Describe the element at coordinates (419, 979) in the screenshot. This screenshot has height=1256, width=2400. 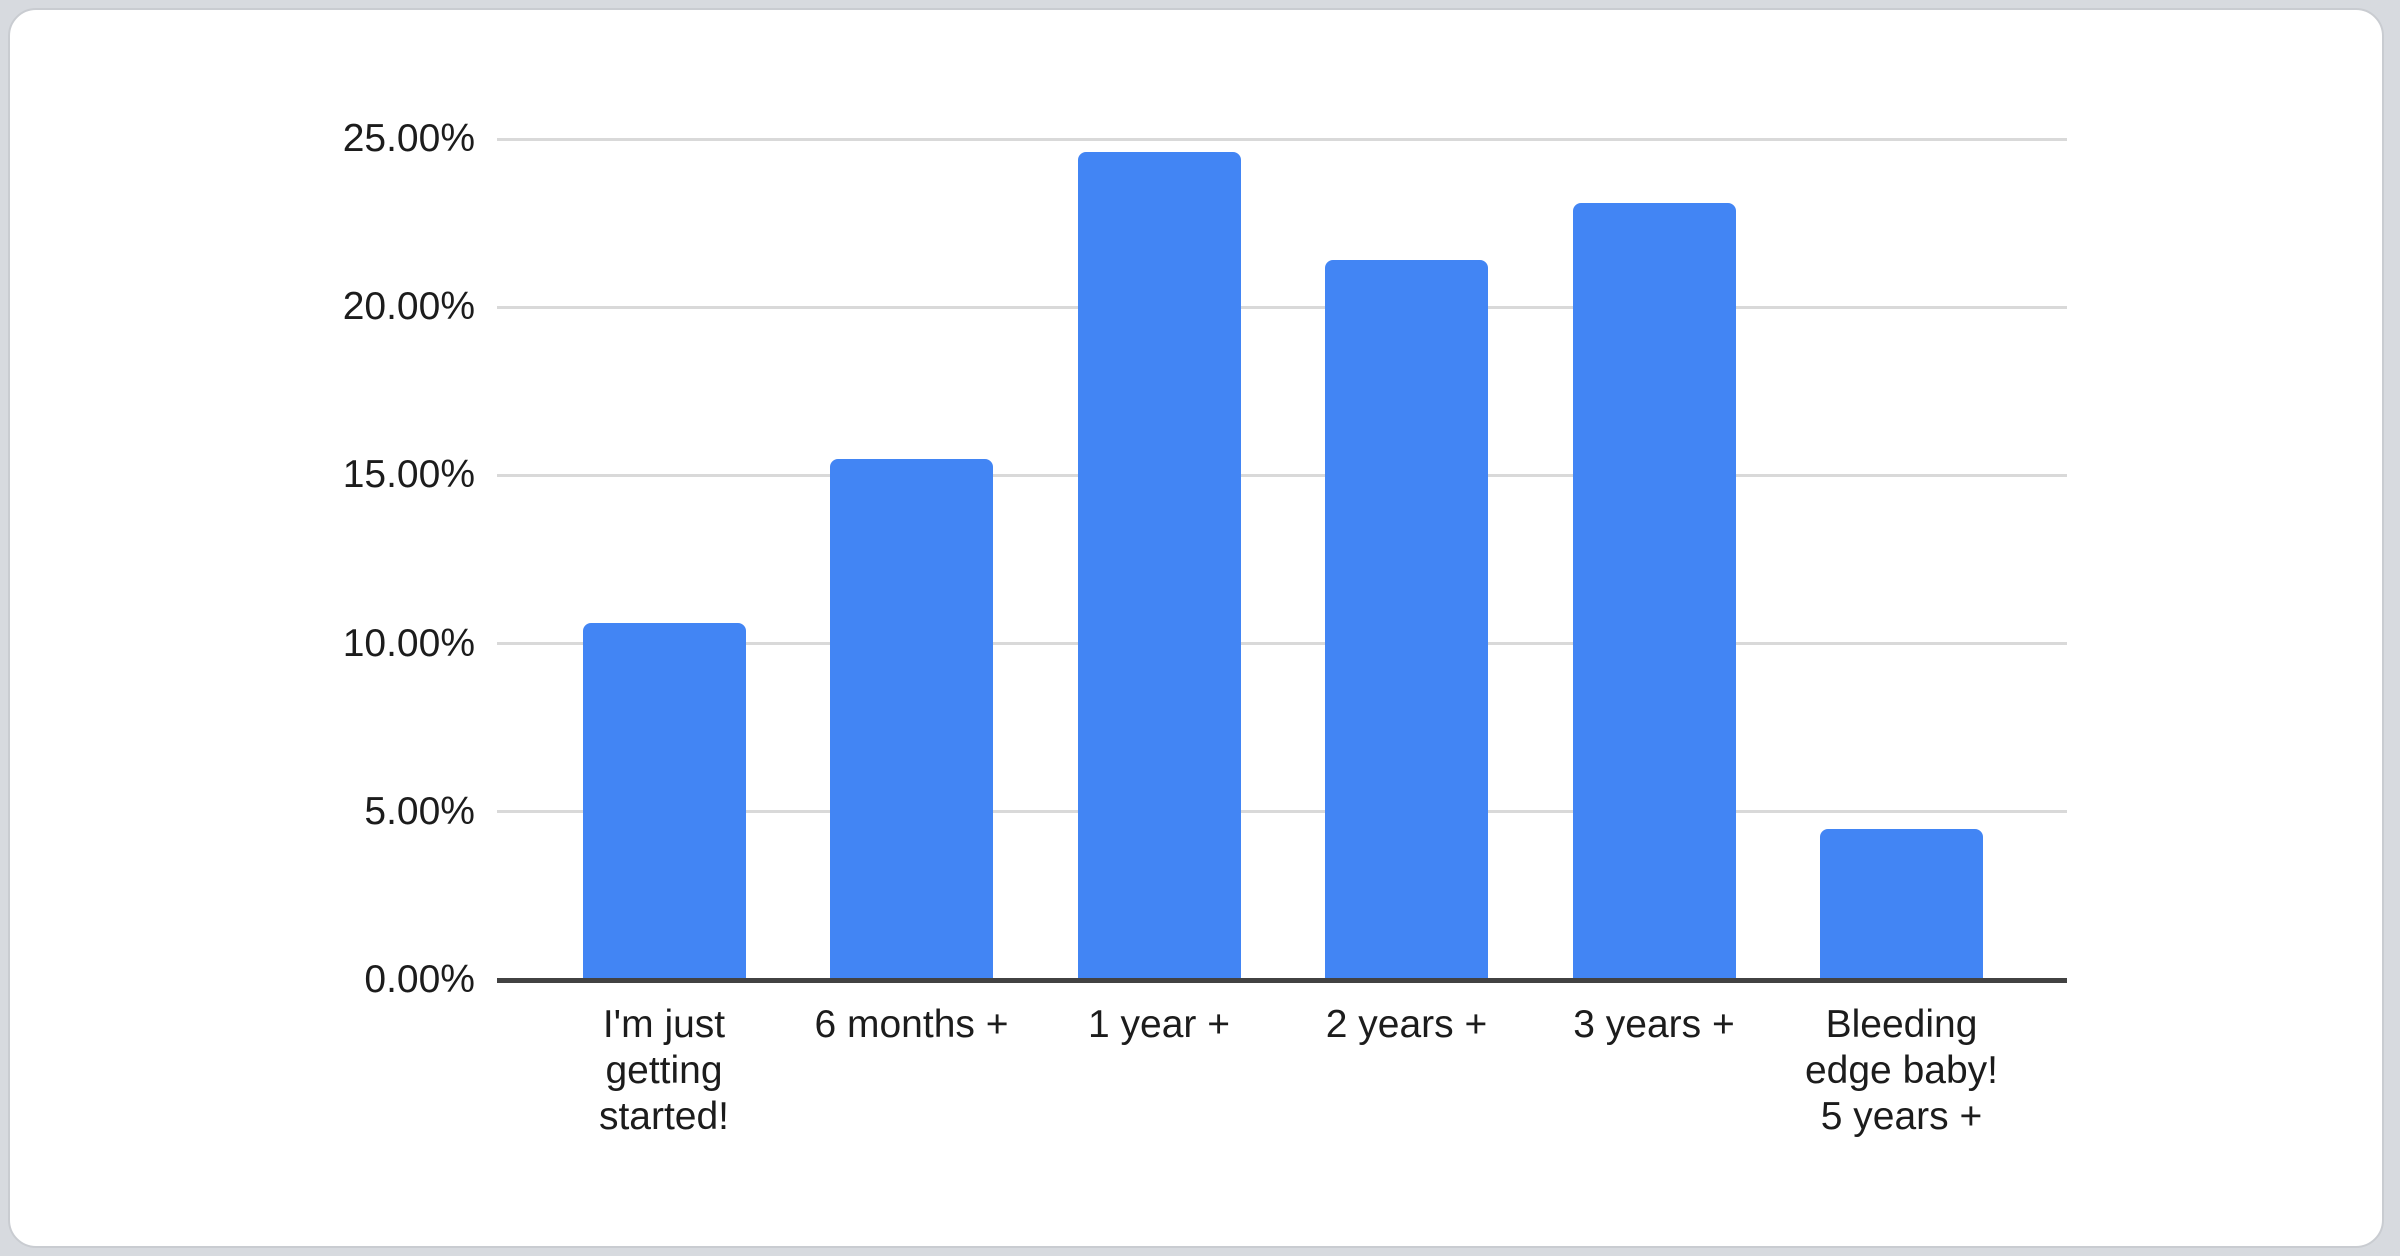
I see `y-axis-tick-label: 0.00%` at that location.